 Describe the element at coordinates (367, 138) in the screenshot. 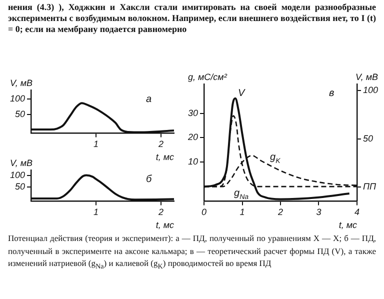

I see `y2-tick-label: 50` at that location.